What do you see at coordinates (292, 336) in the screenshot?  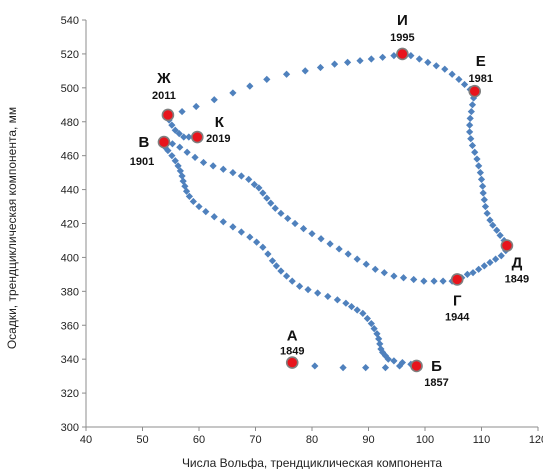 I see `point-letter-label: А` at bounding box center [292, 336].